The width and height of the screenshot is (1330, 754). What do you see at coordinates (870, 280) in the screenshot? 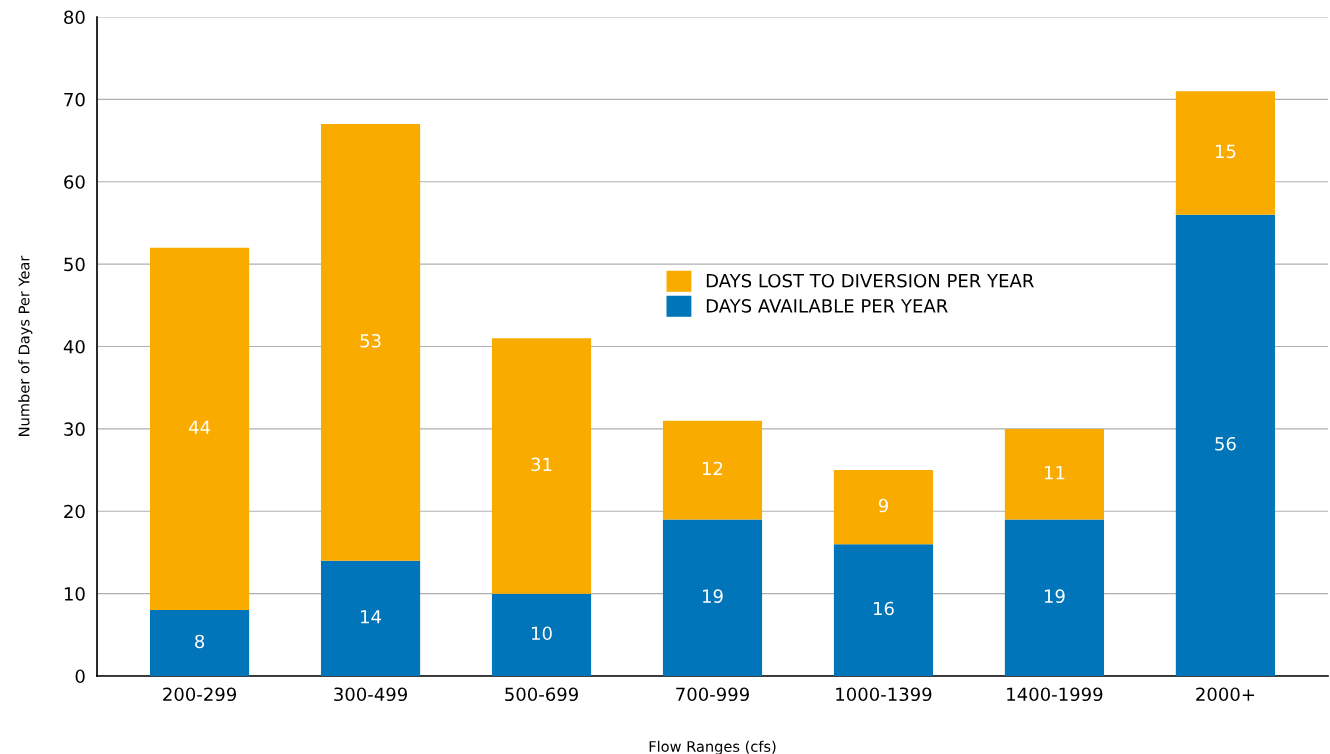
I see `legend-label: DAYS LOST TO DIVERSION PER YEAR` at bounding box center [870, 280].